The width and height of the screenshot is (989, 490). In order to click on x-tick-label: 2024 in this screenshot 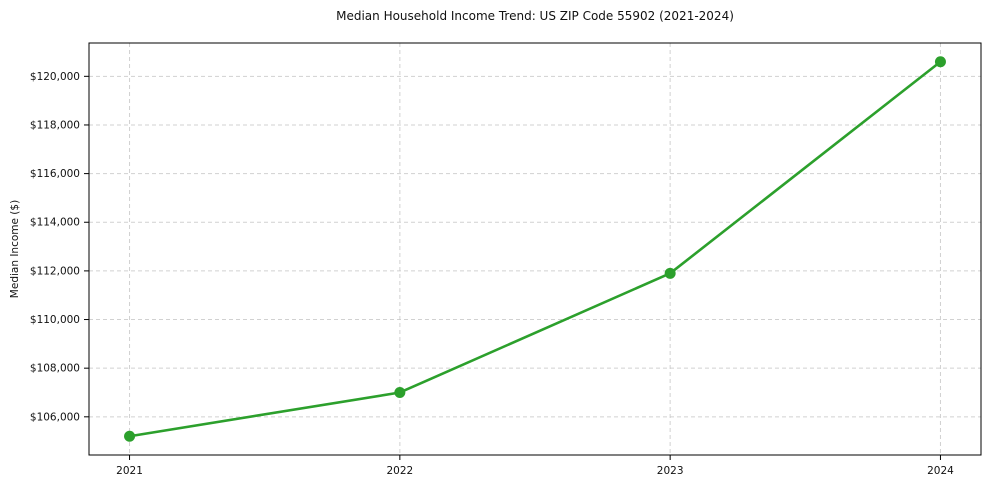, I will do `click(940, 471)`.